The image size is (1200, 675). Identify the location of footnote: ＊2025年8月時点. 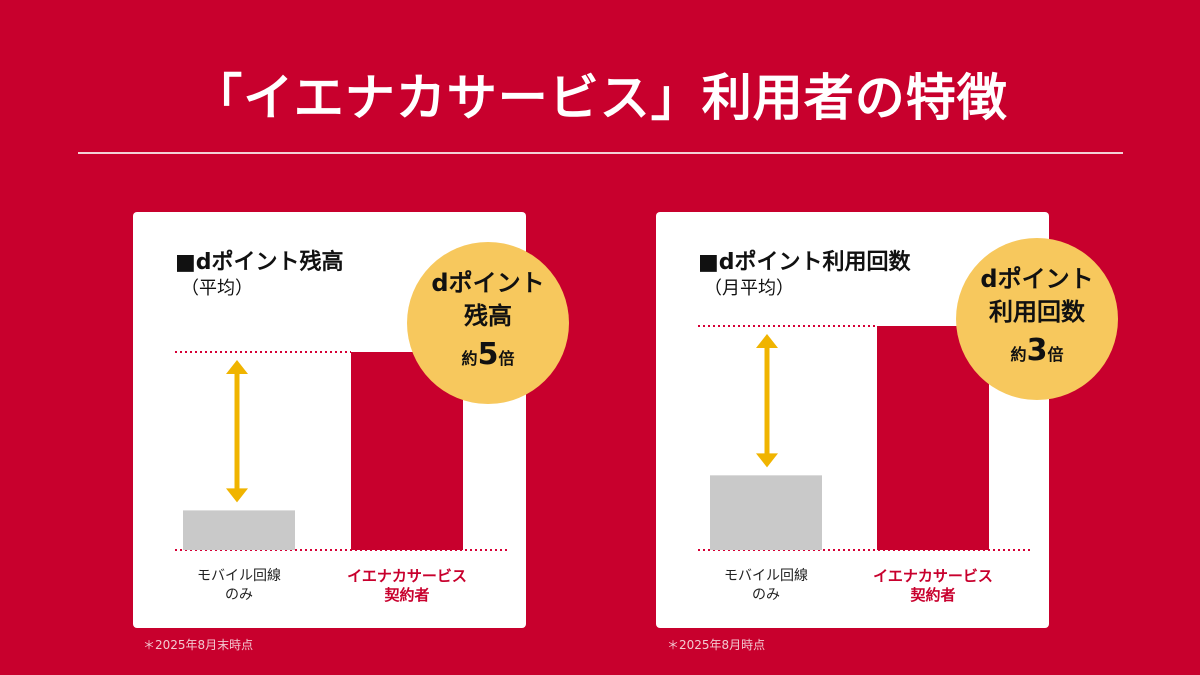
(716, 645).